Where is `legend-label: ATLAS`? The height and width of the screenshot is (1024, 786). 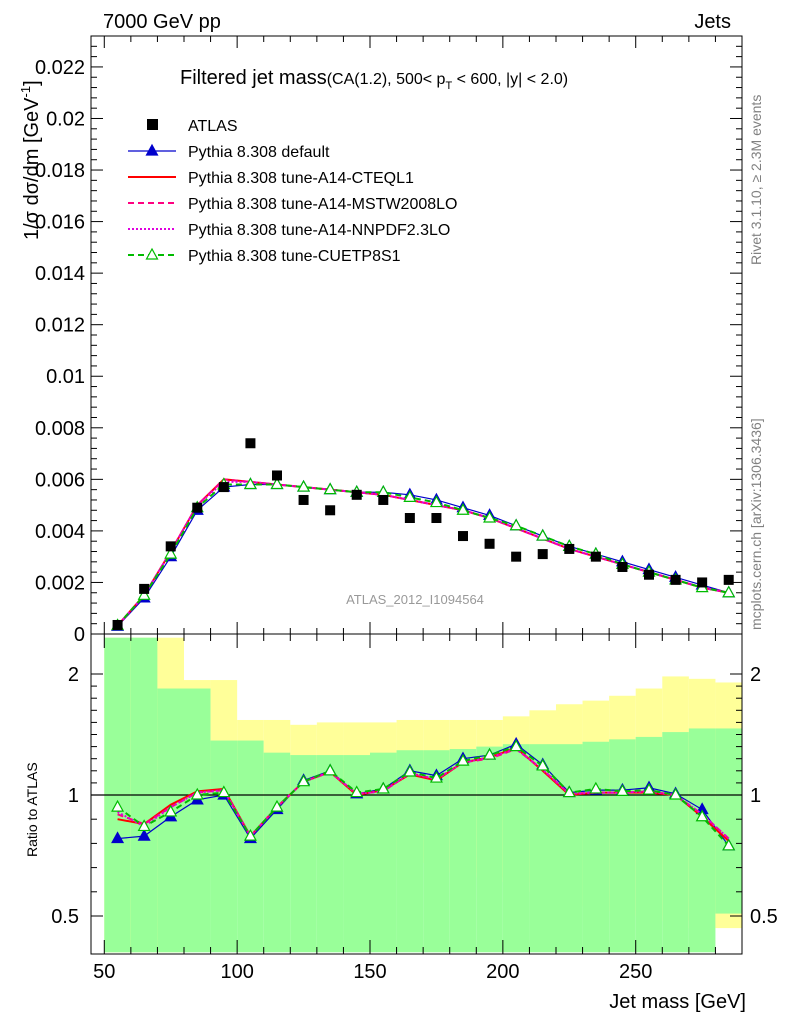
legend-label: ATLAS is located at coordinates (213, 126).